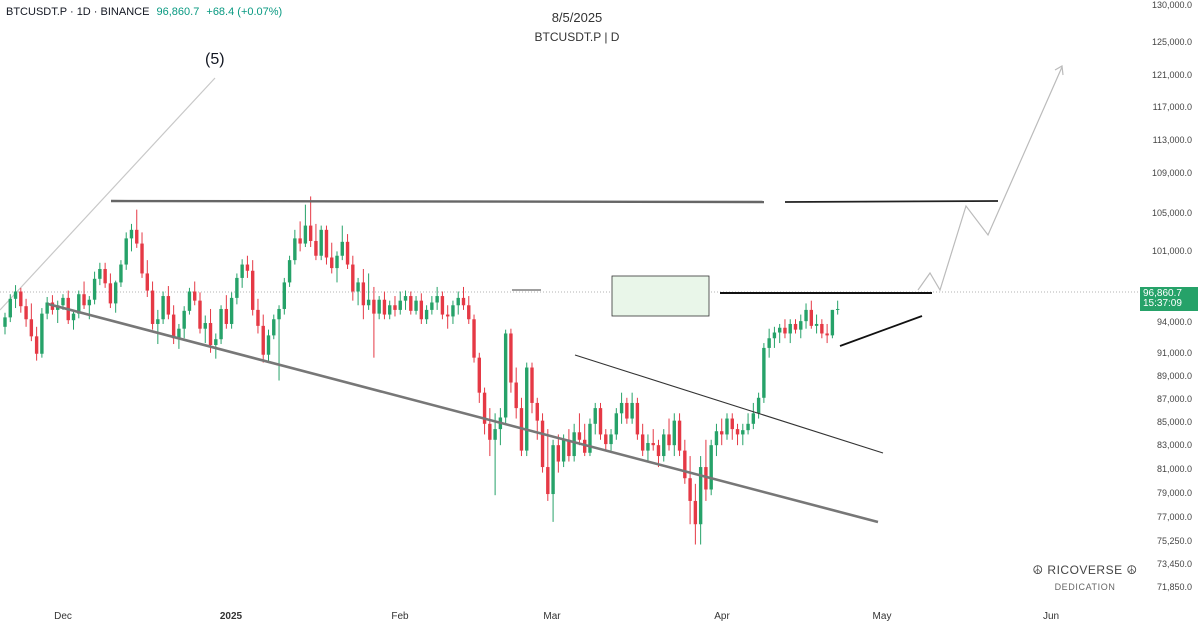 The image size is (1200, 628). What do you see at coordinates (722, 616) in the screenshot?
I see `x-axis-tick-label: Apr` at bounding box center [722, 616].